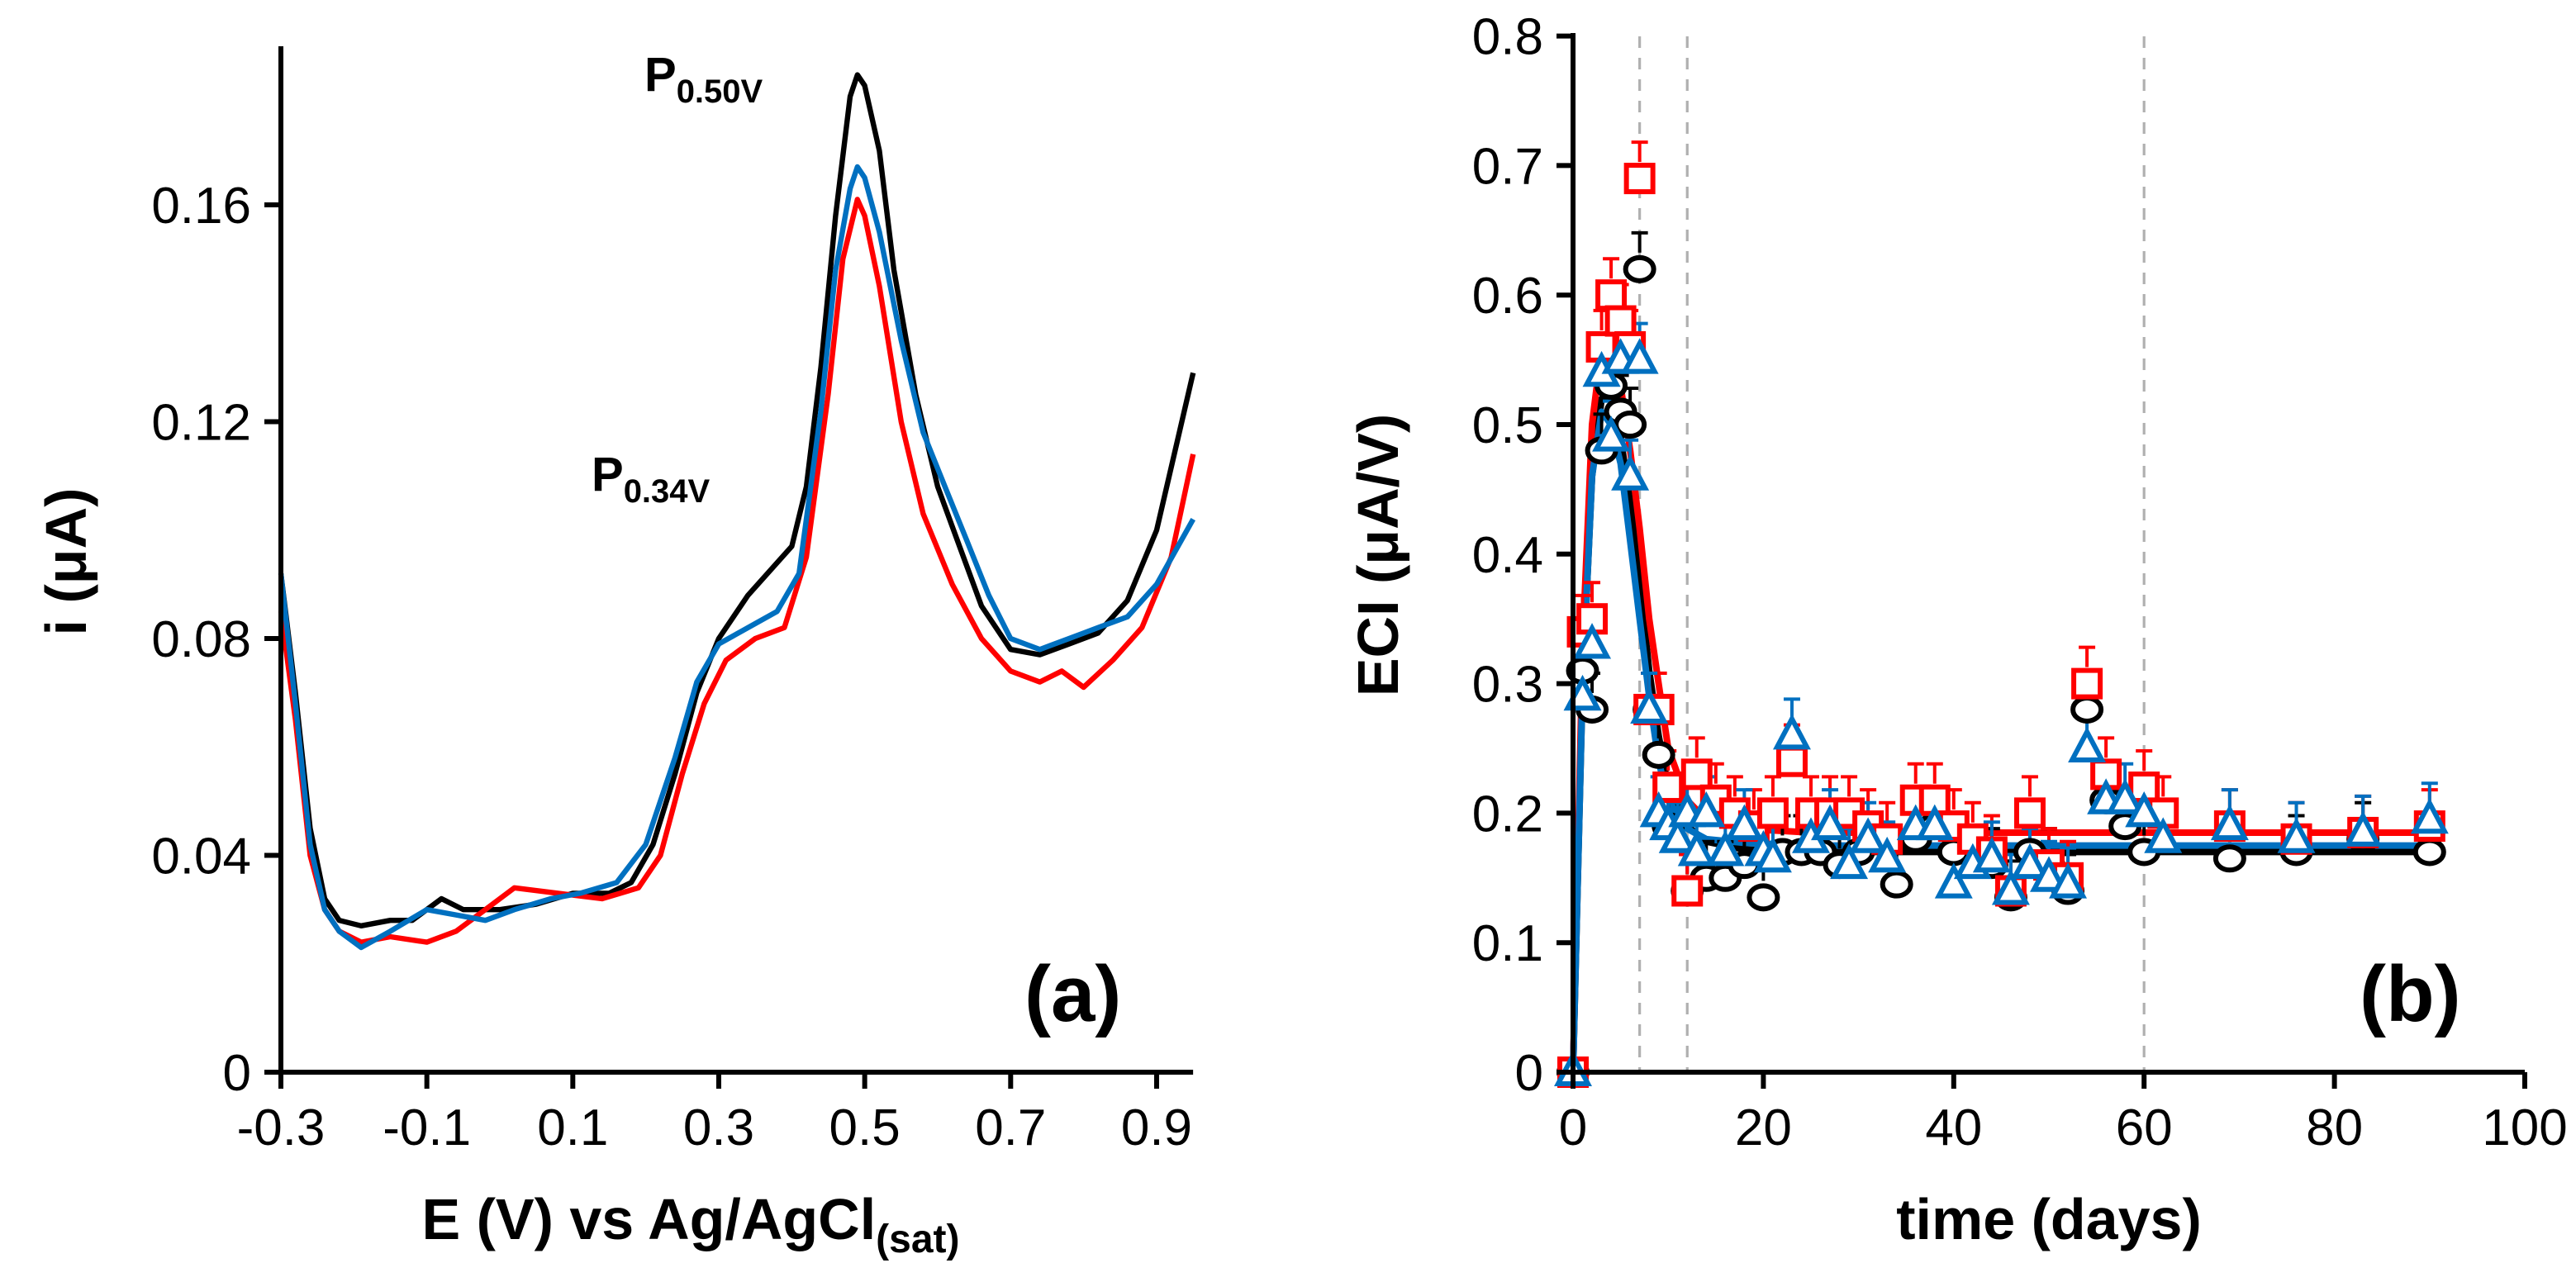 The image size is (2576, 1282). I want to click on chart-a-ytick-label: 0.12, so click(201, 423).